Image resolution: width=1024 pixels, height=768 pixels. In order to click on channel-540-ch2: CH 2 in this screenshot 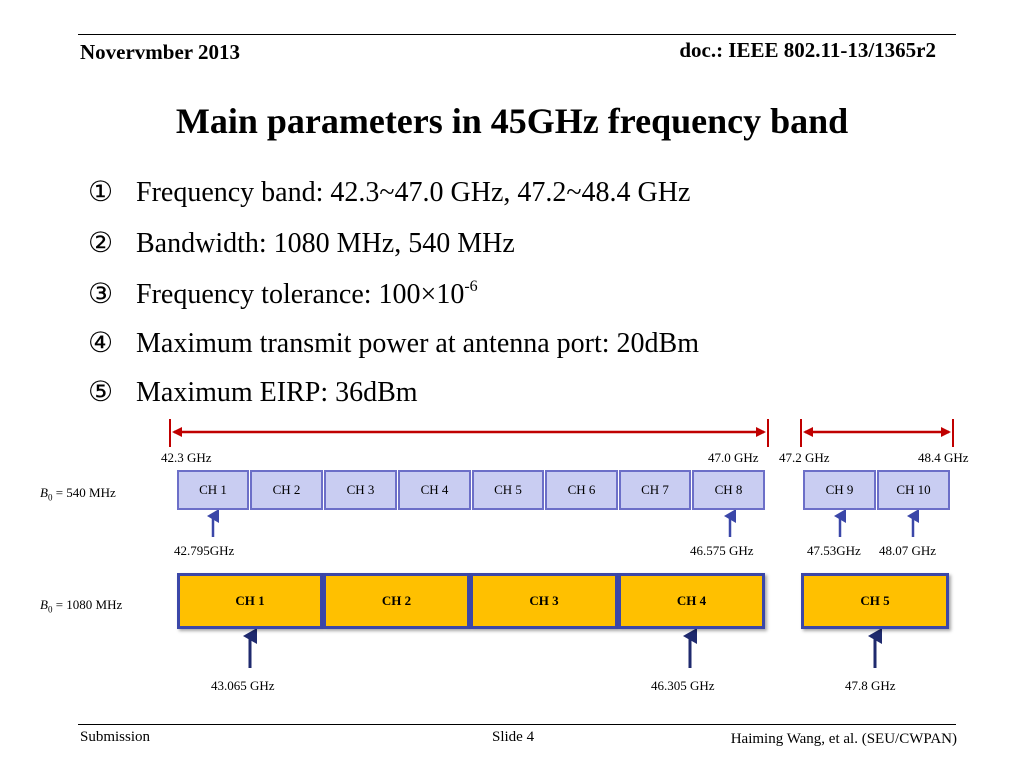, I will do `click(286, 490)`.